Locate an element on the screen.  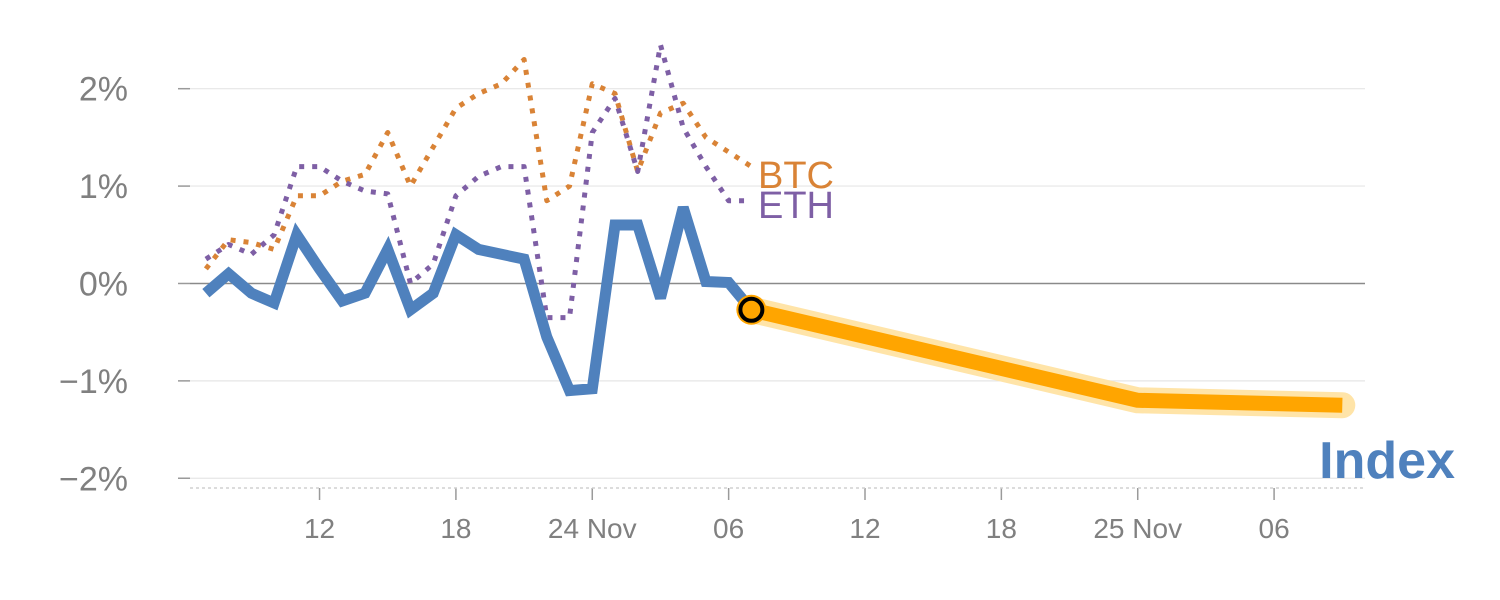
x-tick-label: 25 Nov is located at coordinates (1137, 528).